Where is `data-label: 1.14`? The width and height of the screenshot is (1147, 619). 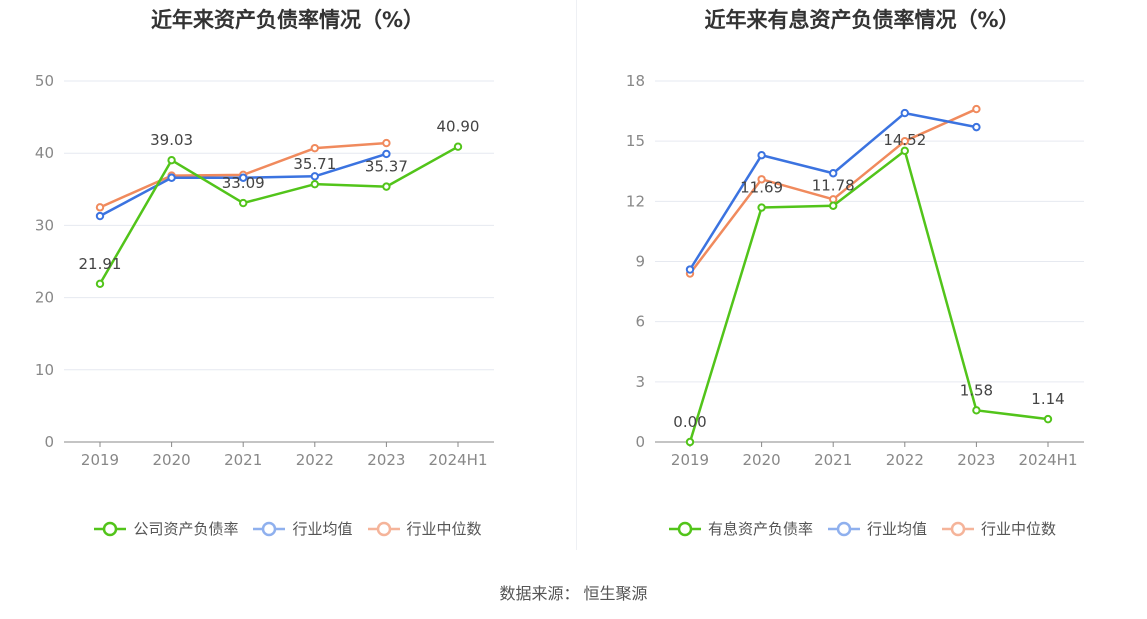 data-label: 1.14 is located at coordinates (1047, 399).